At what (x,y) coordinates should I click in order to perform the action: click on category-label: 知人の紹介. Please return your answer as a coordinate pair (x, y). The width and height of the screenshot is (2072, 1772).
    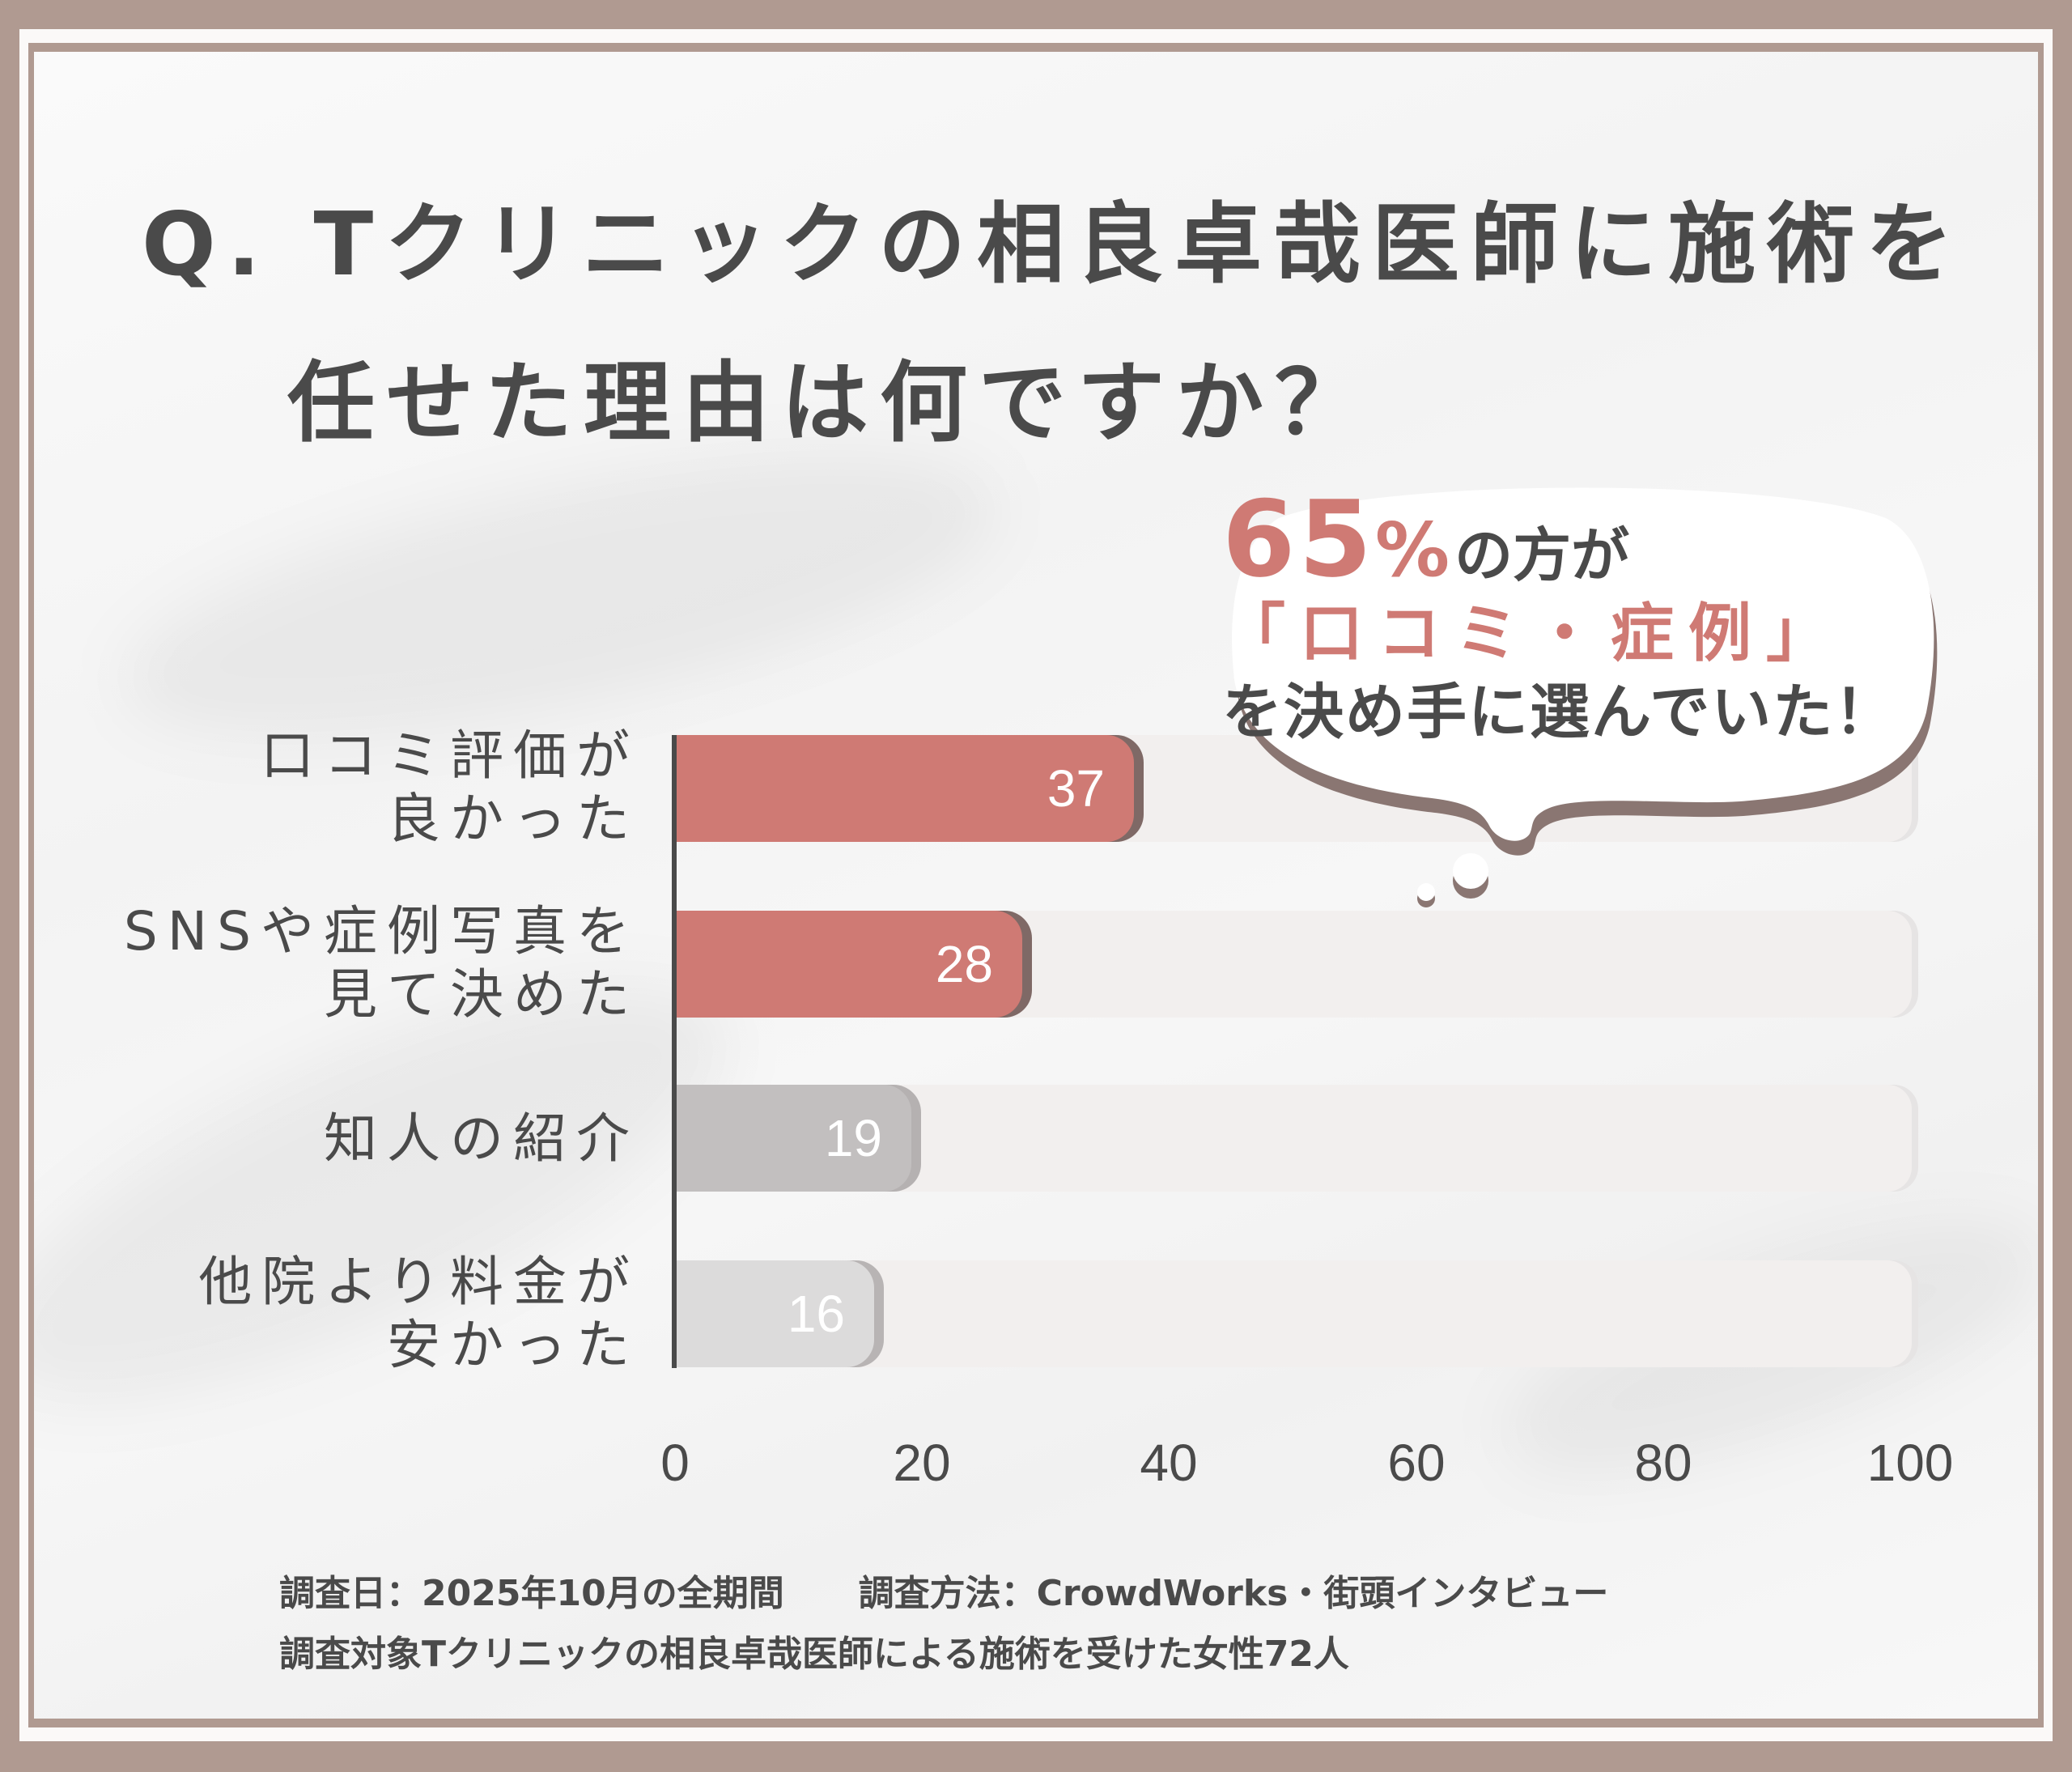
    Looking at the image, I should click on (481, 1139).